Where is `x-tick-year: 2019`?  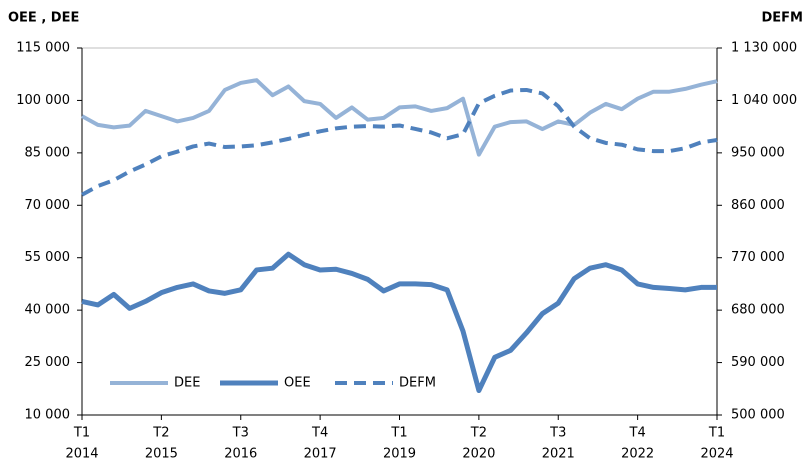 x-tick-year: 2019 is located at coordinates (399, 454).